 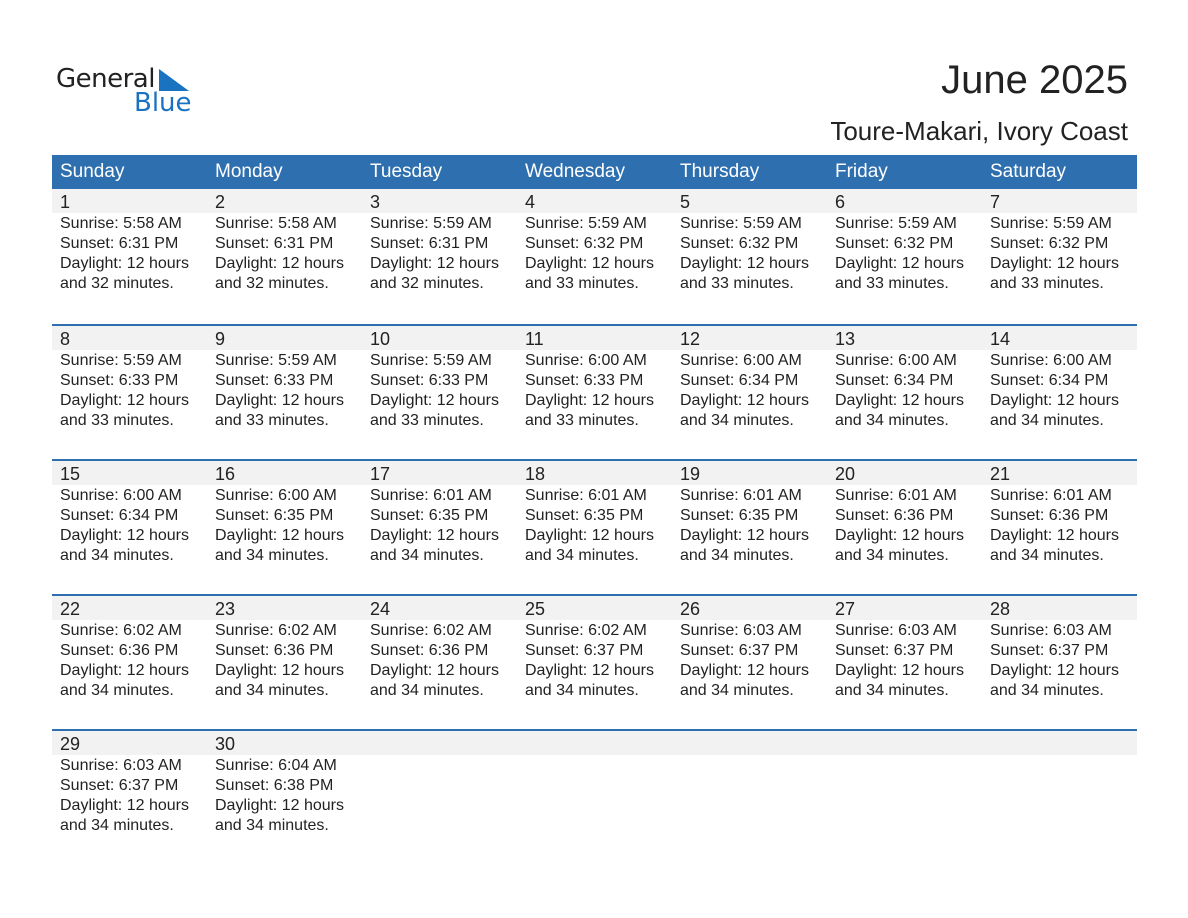 I want to click on day-number: 16, so click(x=225, y=474).